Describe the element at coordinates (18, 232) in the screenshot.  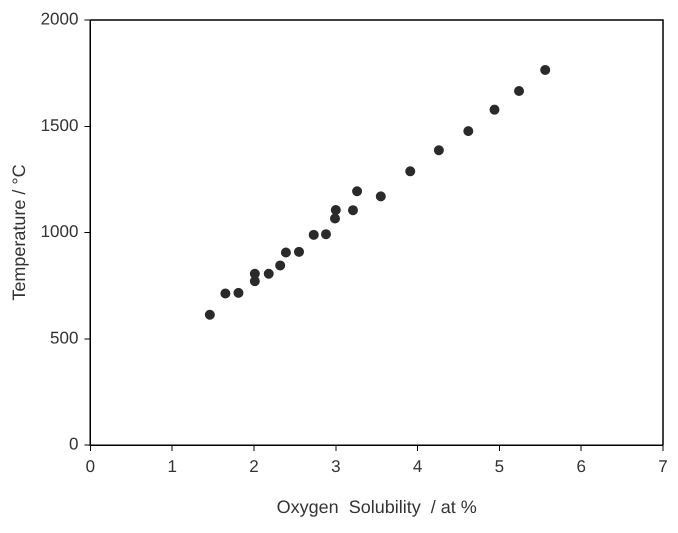
I see `y-axis-title: Temperature / °C` at that location.